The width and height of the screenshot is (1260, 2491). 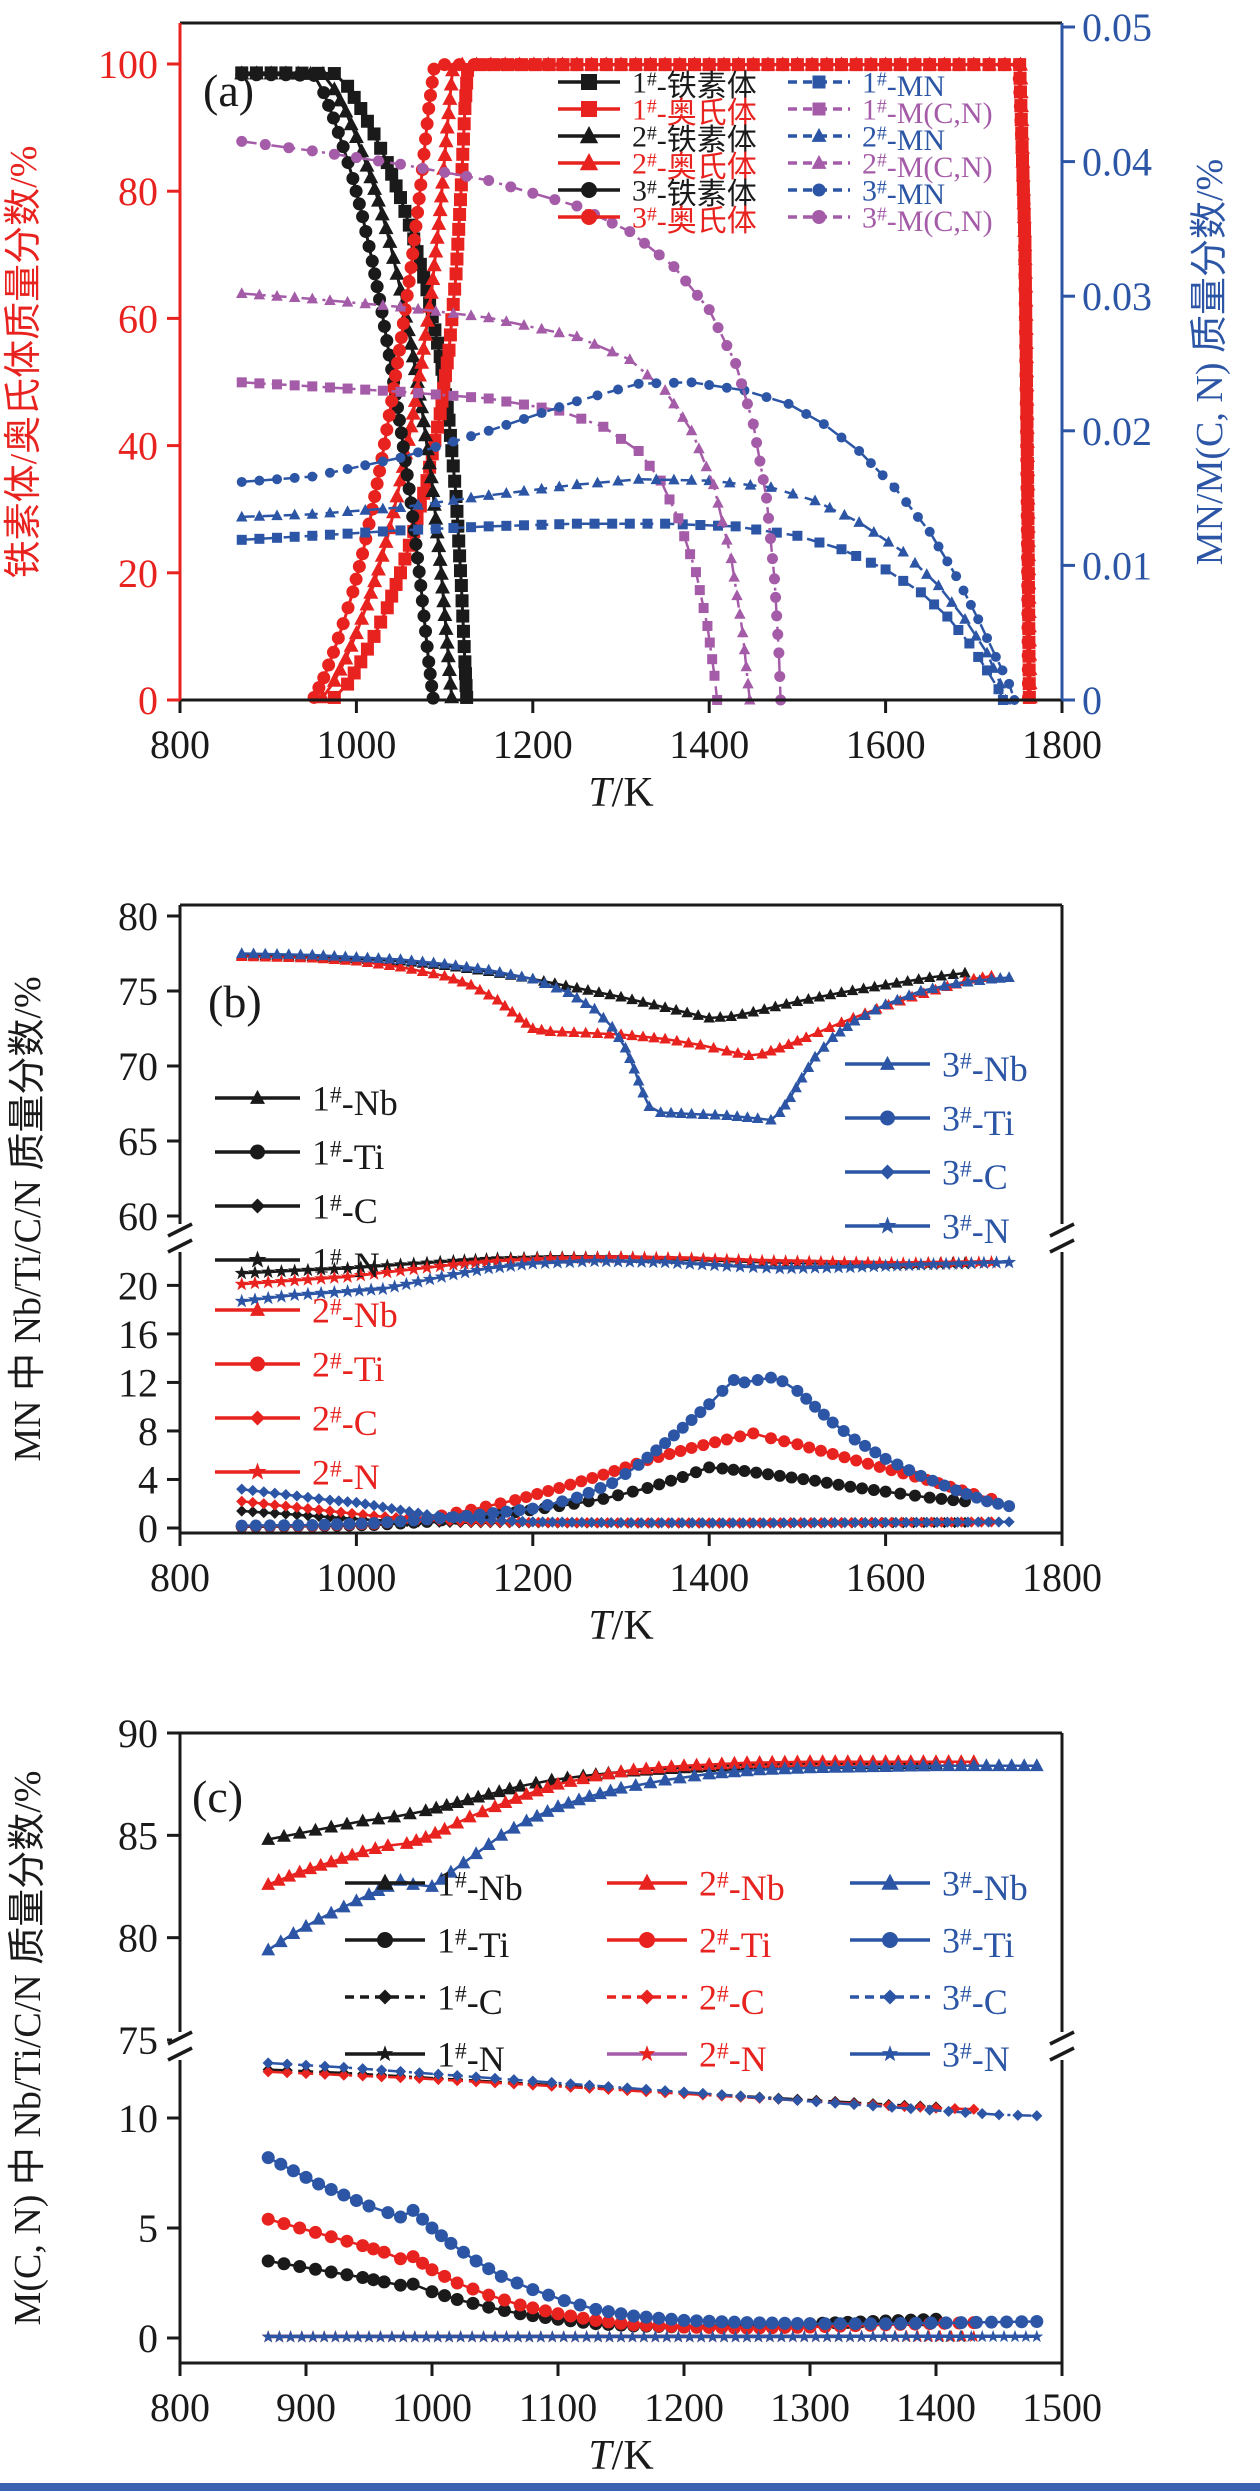 What do you see at coordinates (625, 1451) in the screenshot?
I see `series-b-ti3` at bounding box center [625, 1451].